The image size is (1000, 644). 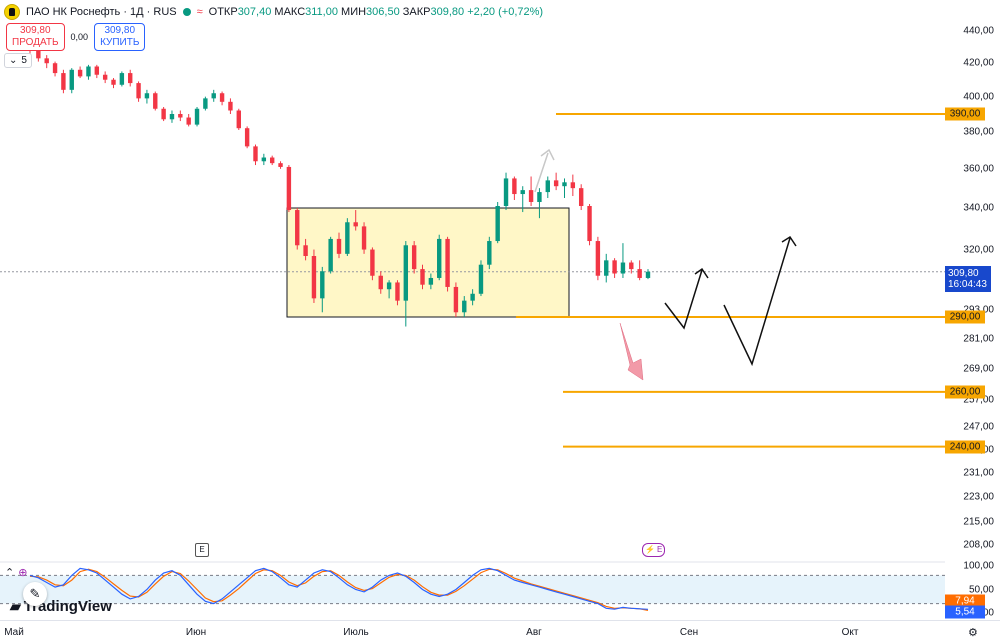 What do you see at coordinates (978, 427) in the screenshot?
I see `price-tick: 247,00` at bounding box center [978, 427].